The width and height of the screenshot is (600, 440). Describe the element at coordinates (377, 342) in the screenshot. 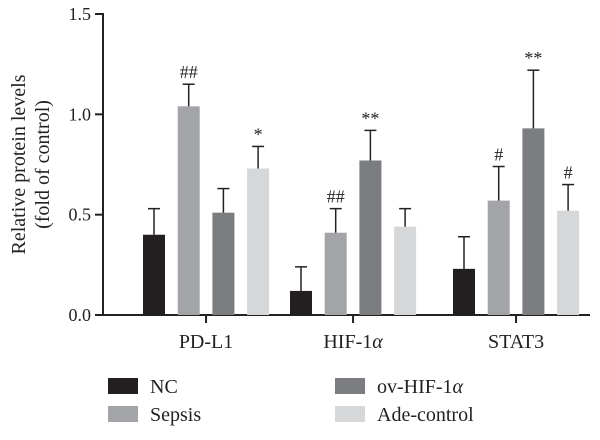

I see `x-tick-label-symbol: α` at that location.